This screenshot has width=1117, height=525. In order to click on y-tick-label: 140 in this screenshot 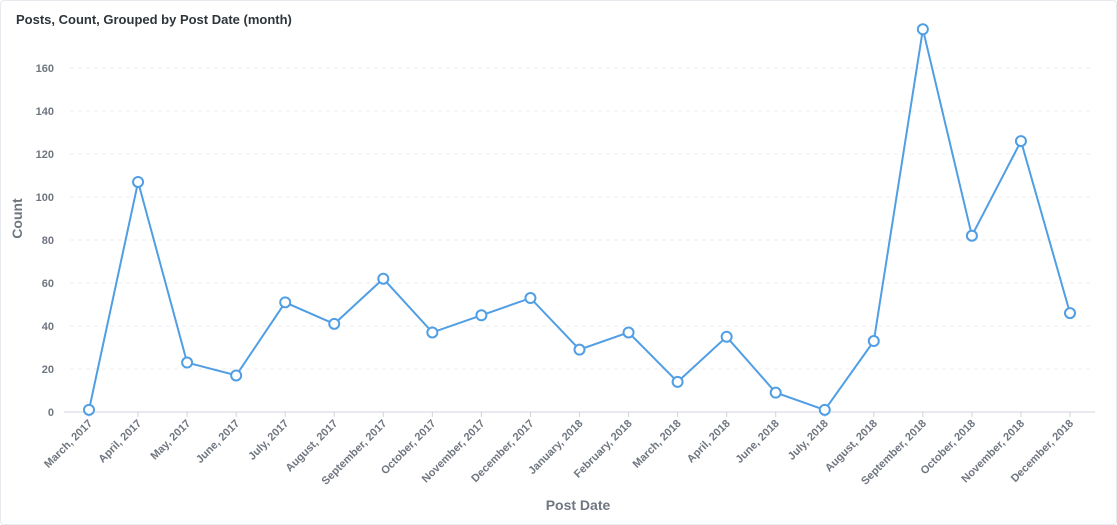, I will do `click(45, 112)`.